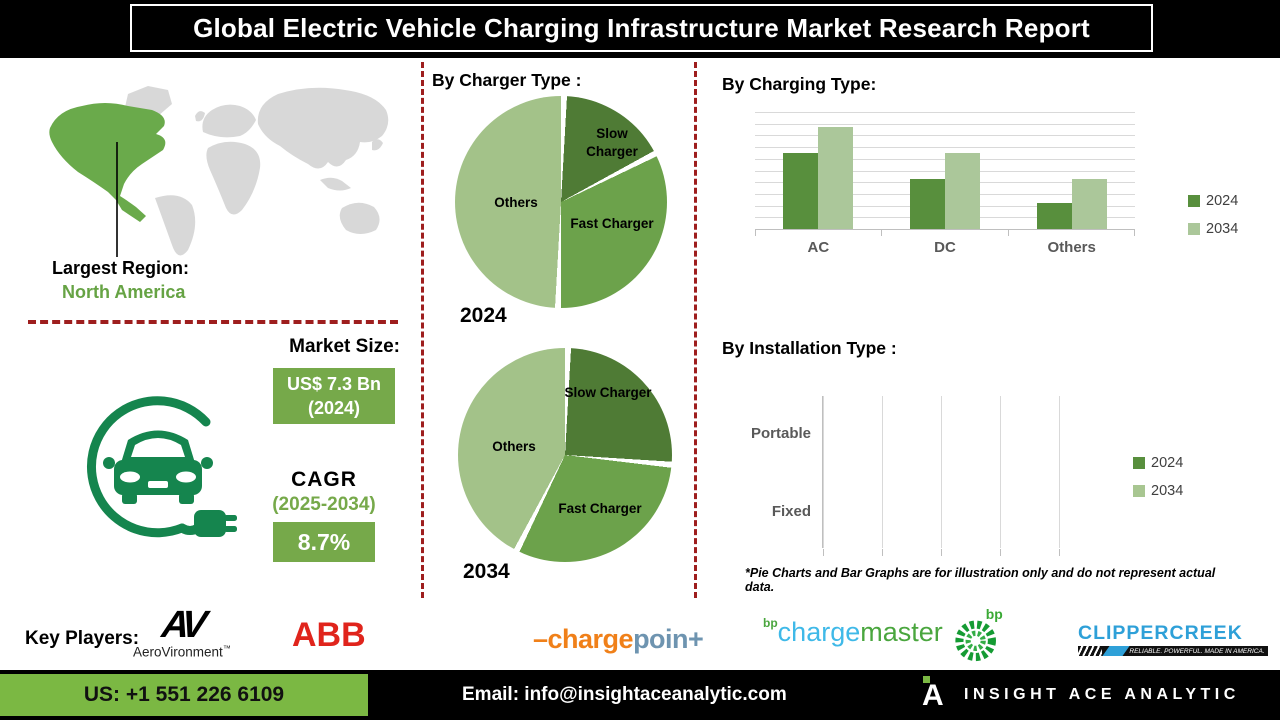 This screenshot has height=720, width=1280. Describe the element at coordinates (695, 330) in the screenshot. I see `divider-dashed-right` at that location.